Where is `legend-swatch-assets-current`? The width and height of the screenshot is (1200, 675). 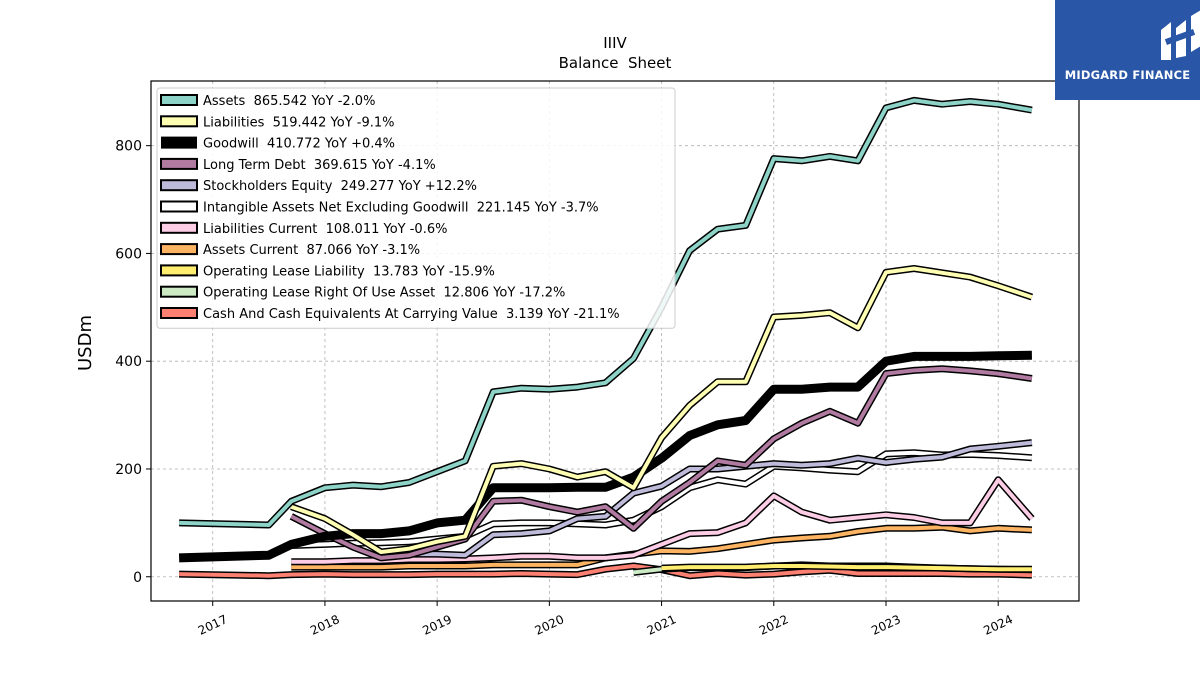
legend-swatch-assets-current is located at coordinates (179, 249).